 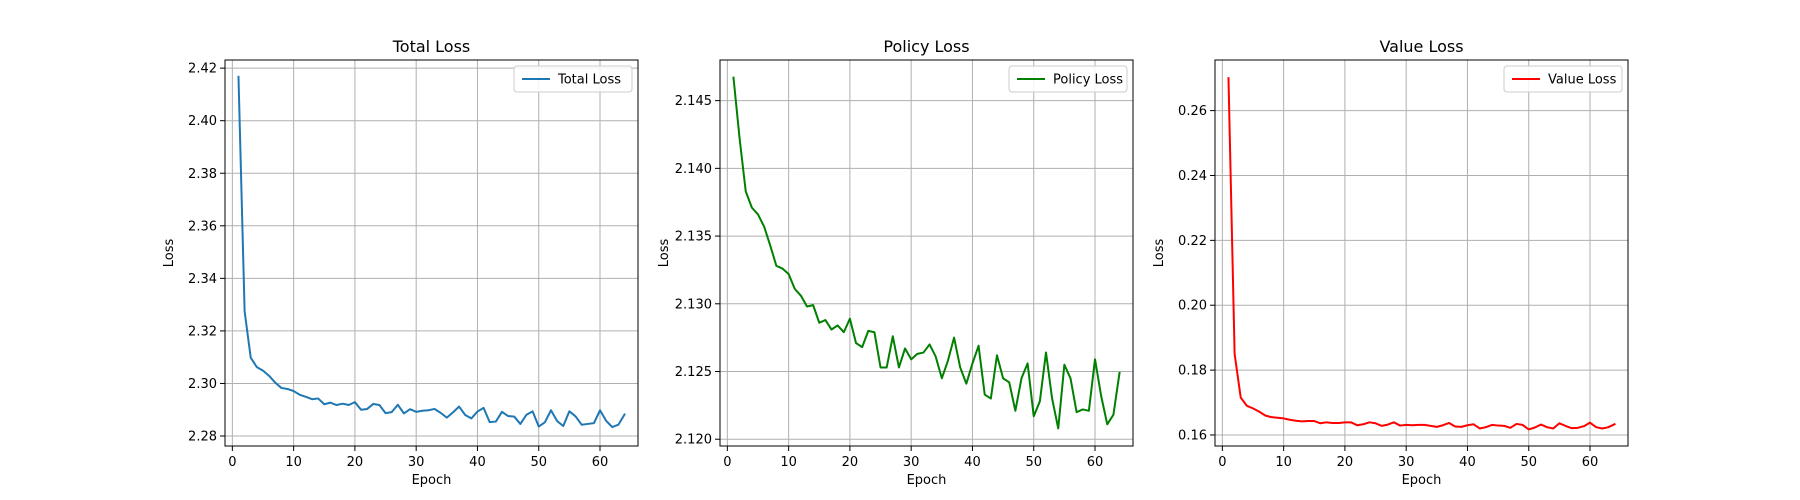 What do you see at coordinates (693, 101) in the screenshot?
I see `y-tick-label: 2.145` at bounding box center [693, 101].